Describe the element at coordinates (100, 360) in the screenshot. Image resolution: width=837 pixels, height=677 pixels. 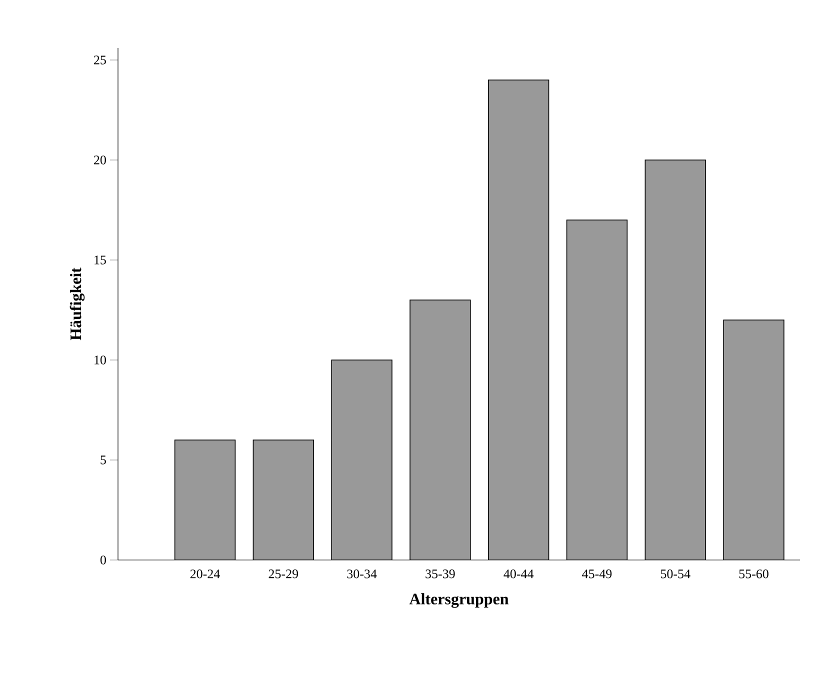
I see `y-tick-label: 10` at that location.